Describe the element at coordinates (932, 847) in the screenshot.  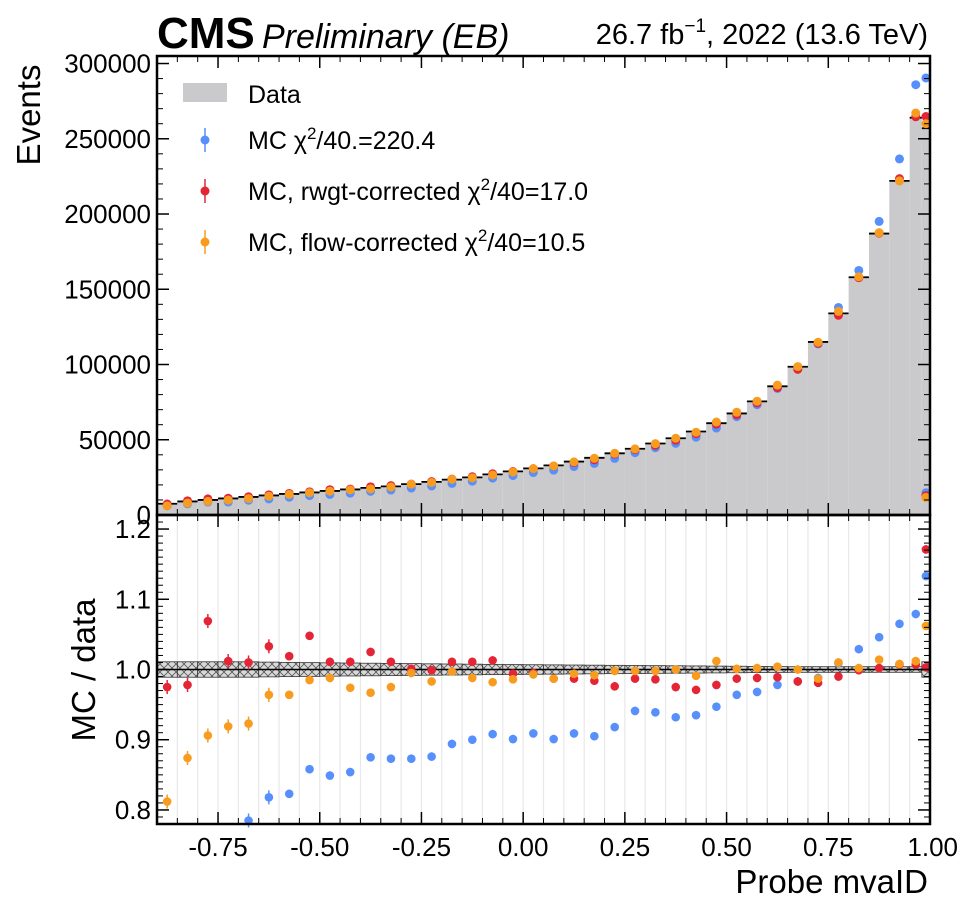
I see `x-tick-label: 1.00` at that location.